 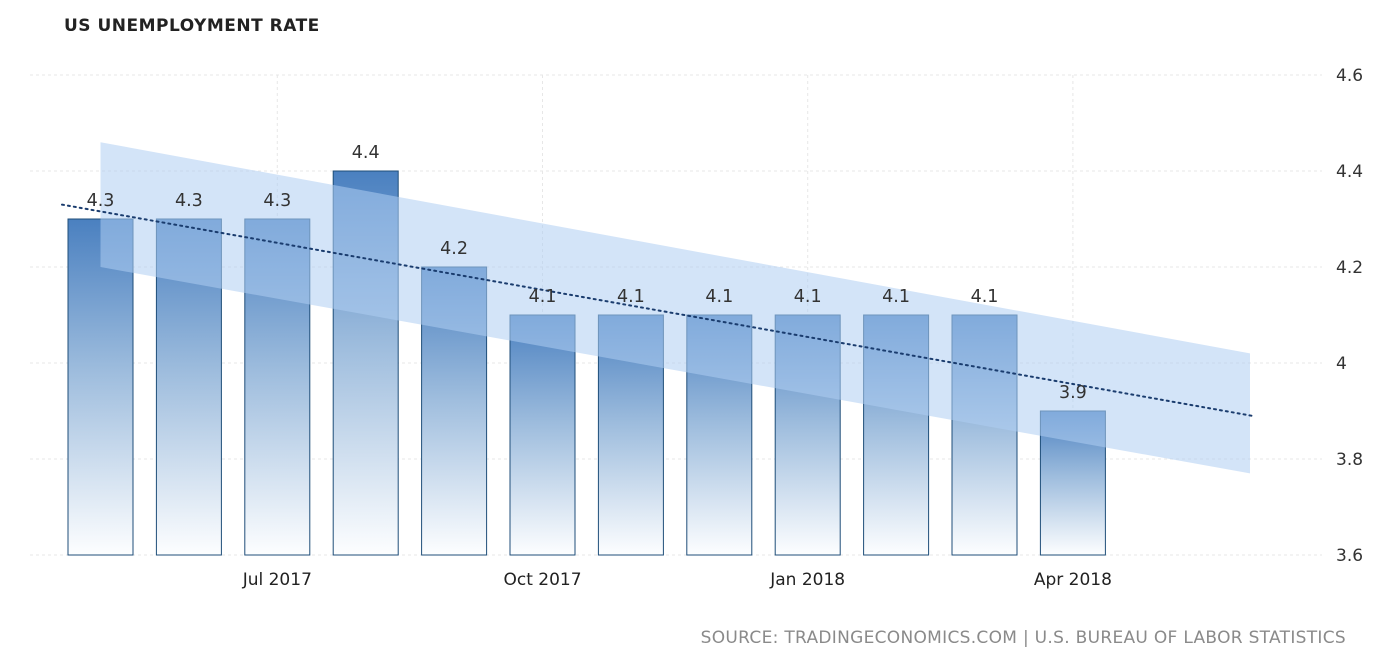 I want to click on chart-title: US UNEMPLOYMENT RATE, so click(x=192, y=26).